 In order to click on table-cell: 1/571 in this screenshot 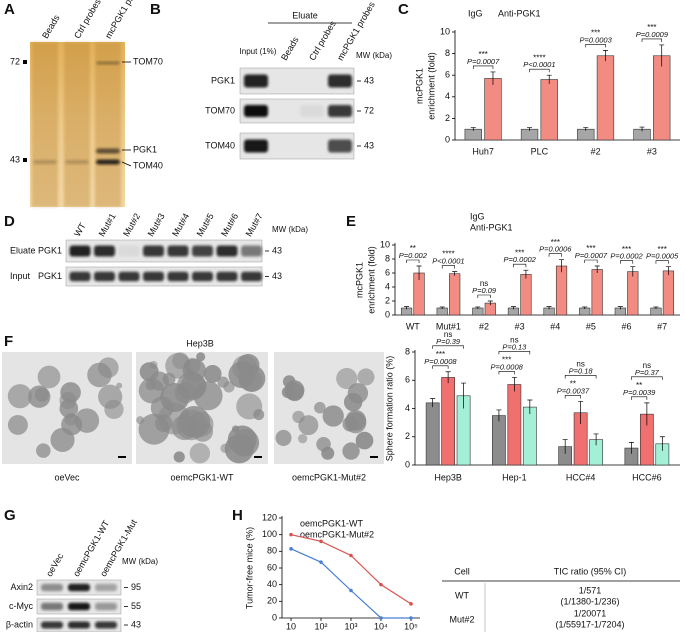, I will do `click(590, 590)`.